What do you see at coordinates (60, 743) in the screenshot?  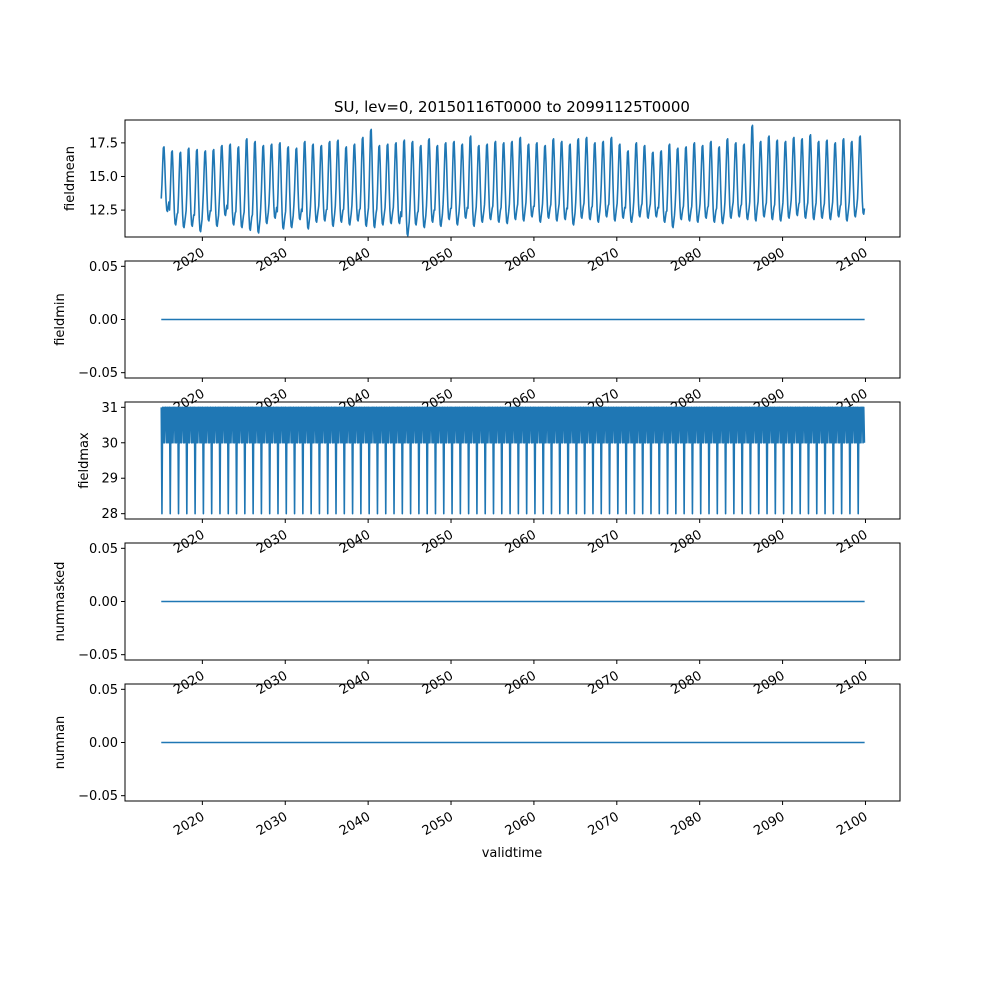 I see `y-axis-label-numnan: numnan` at bounding box center [60, 743].